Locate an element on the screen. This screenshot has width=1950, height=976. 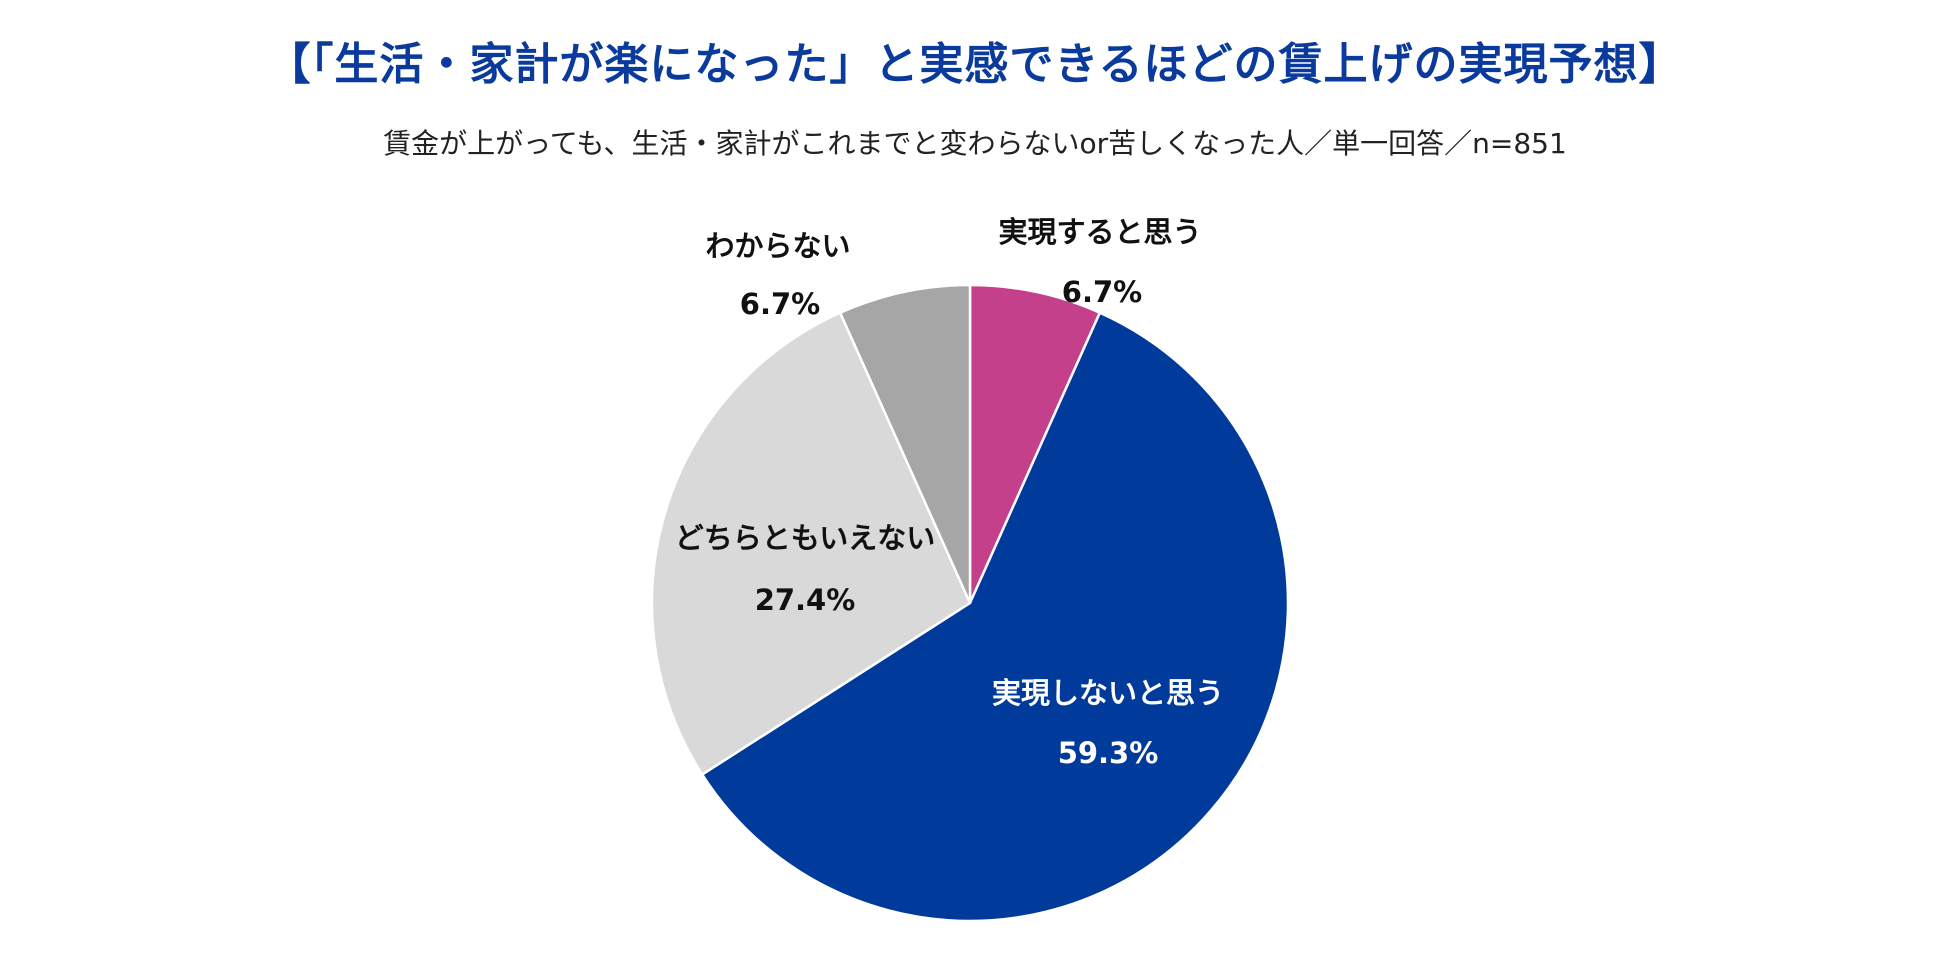
slice-value-label-4: 6.7% is located at coordinates (780, 304).